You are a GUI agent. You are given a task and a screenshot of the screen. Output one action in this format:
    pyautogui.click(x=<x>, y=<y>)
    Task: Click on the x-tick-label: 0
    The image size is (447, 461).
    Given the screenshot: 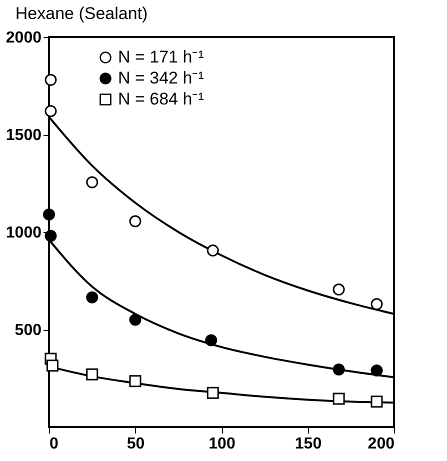 What is the action you would take?
    pyautogui.click(x=54, y=444)
    